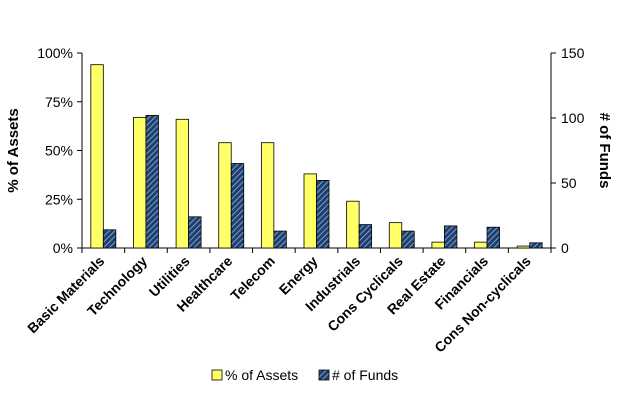 This screenshot has height=404, width=630. I want to click on left-tick-label: 100%, so click(55, 53).